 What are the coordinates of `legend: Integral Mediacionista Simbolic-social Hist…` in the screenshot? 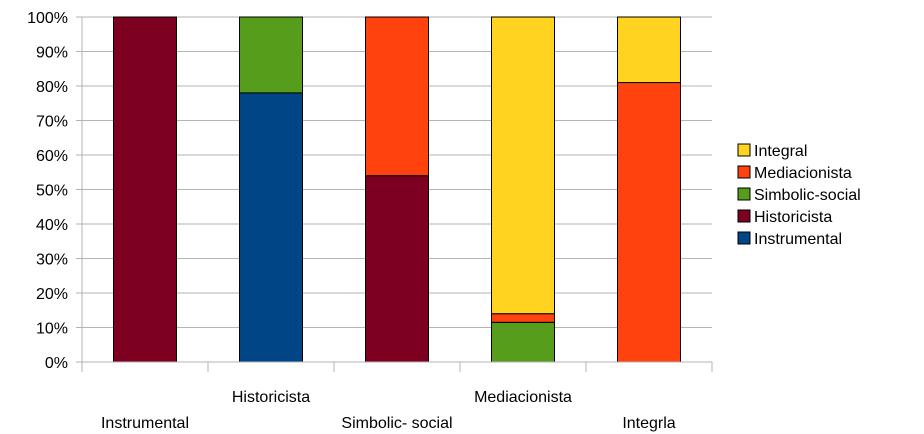 It's located at (799, 195).